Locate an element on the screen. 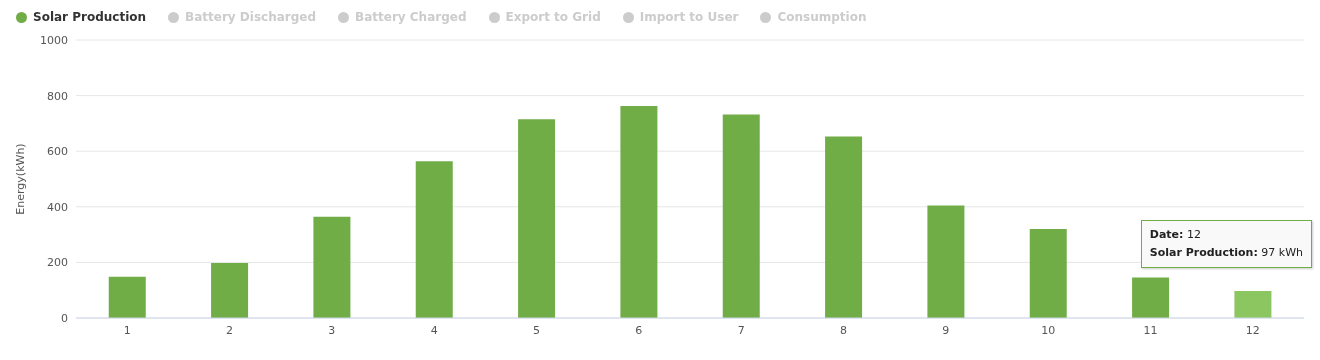 This screenshot has height=360, width=1320. legend-label: Solar Production is located at coordinates (90, 17).